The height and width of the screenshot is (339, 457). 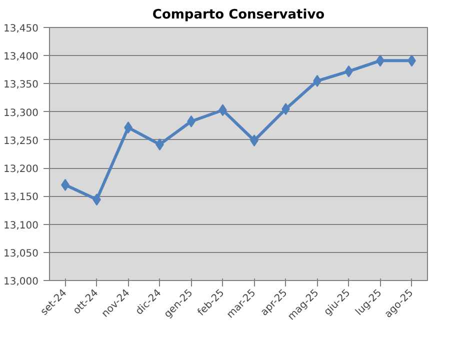 I want to click on chart-title: Comparto Conservativo, so click(x=238, y=15).